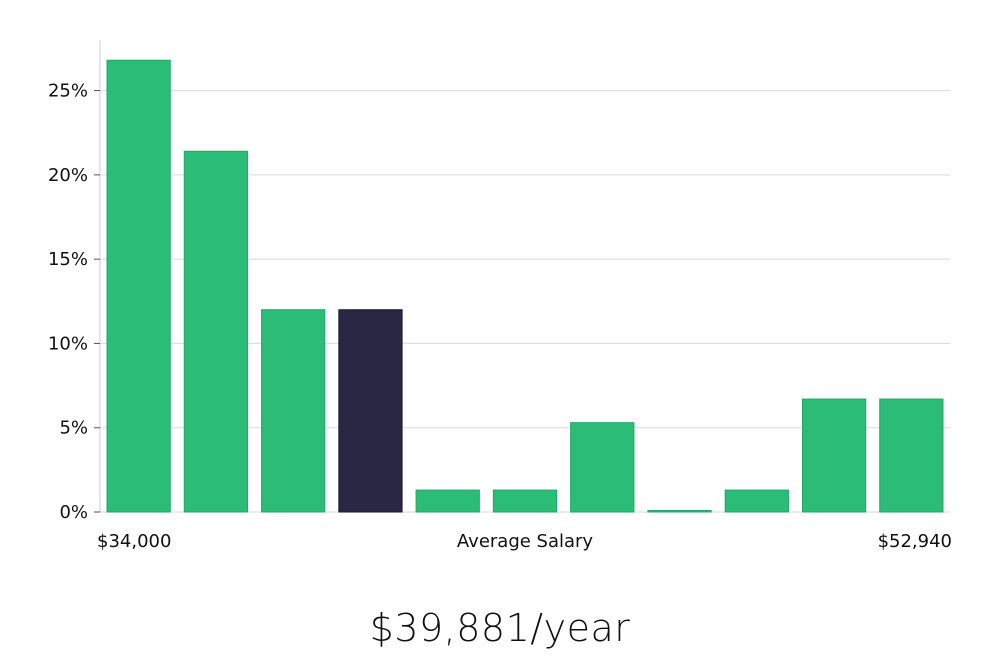 The image size is (1000, 660). I want to click on average-salary-value: $39,881/year, so click(500, 628).